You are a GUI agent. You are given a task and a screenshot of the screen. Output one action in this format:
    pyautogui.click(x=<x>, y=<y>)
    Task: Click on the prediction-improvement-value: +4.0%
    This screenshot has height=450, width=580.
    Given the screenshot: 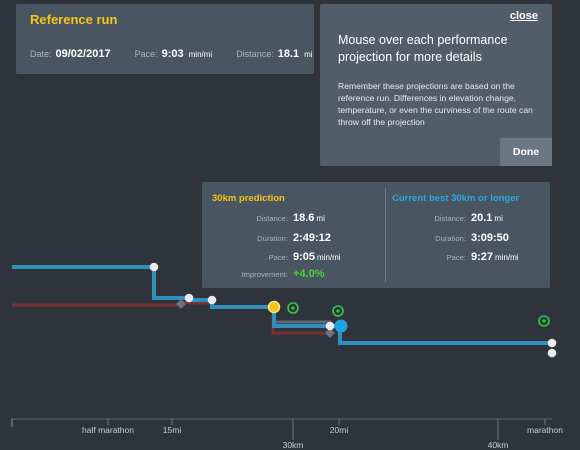 What is the action you would take?
    pyautogui.click(x=309, y=274)
    